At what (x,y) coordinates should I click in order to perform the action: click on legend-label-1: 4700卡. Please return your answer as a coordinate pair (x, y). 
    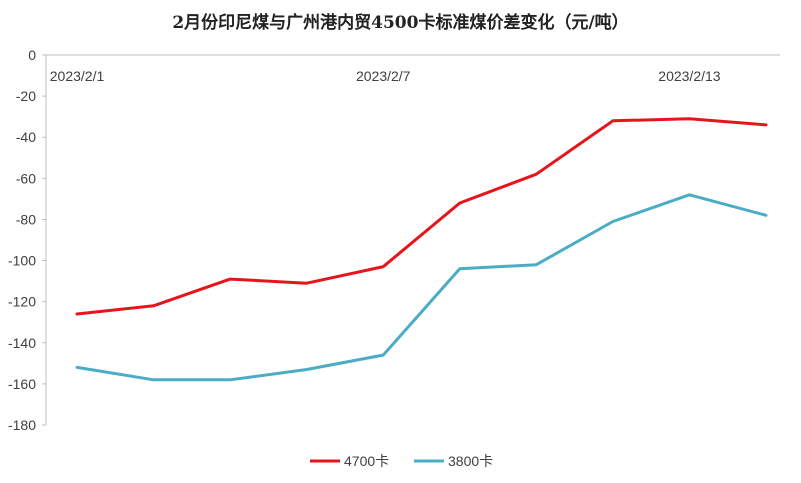
    Looking at the image, I should click on (366, 461).